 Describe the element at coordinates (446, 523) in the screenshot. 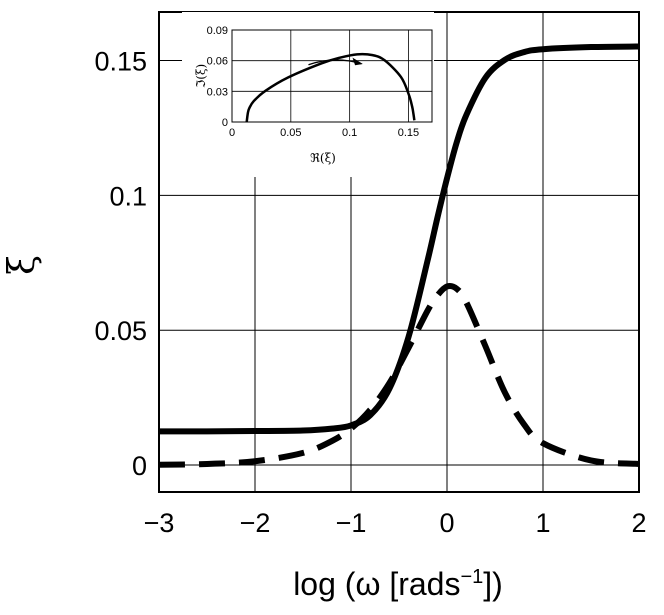

I see `main-x-tick-label: 0` at that location.